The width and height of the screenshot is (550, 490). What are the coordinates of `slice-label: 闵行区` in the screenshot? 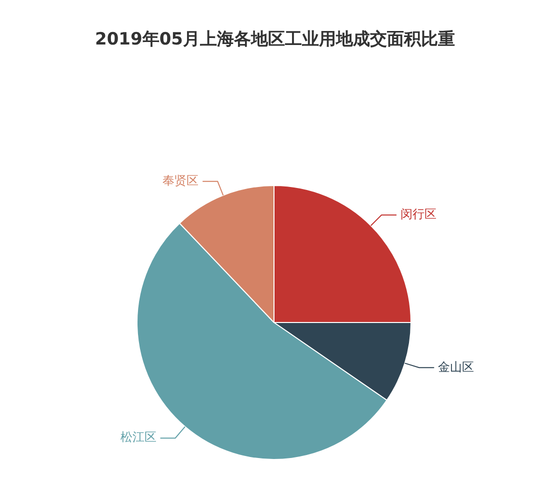 It's located at (418, 214).